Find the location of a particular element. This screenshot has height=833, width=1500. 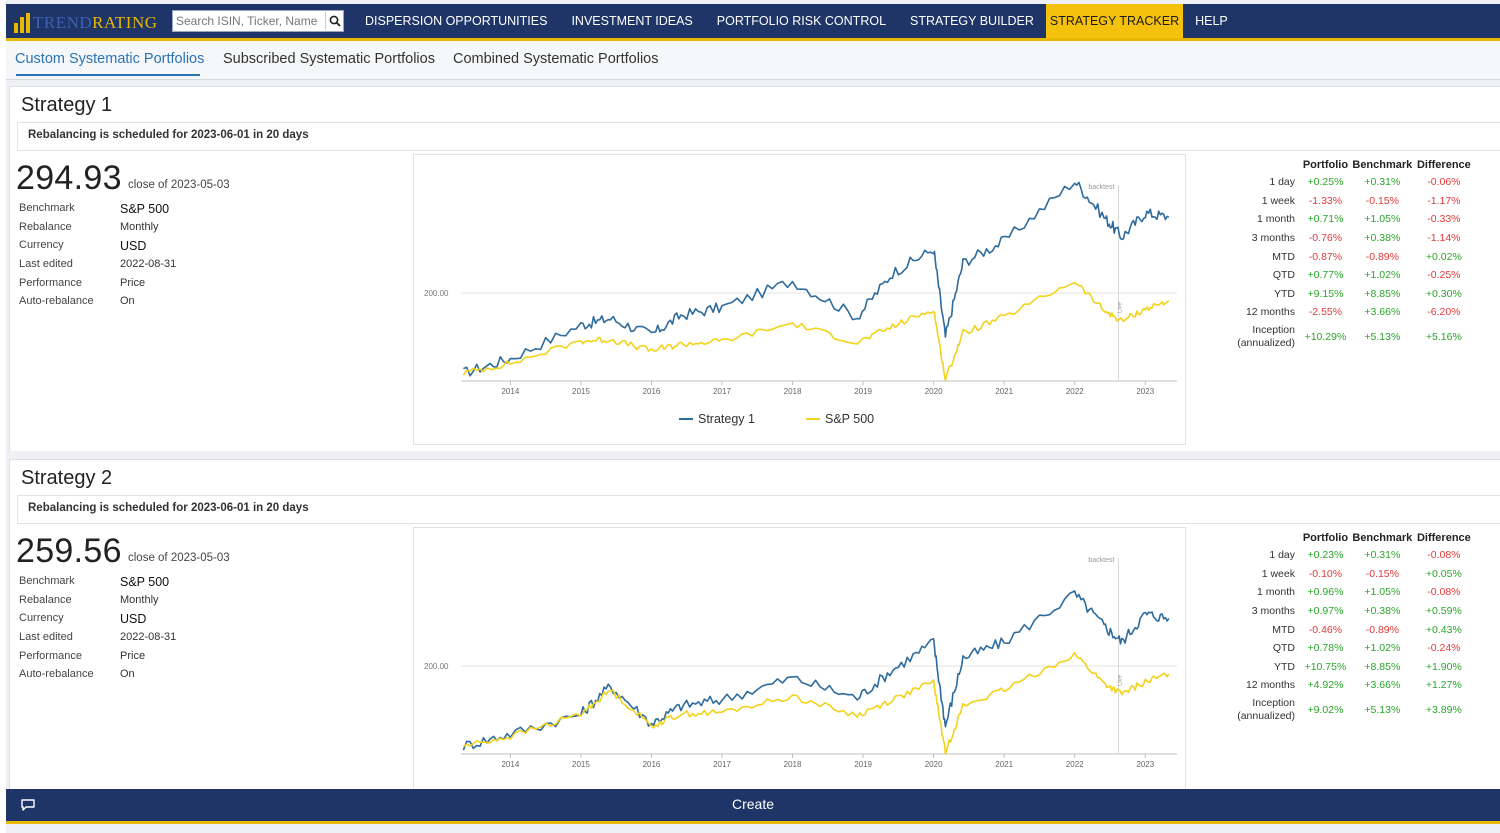

perf-portfolio-value: +4.92% is located at coordinates (1325, 685).